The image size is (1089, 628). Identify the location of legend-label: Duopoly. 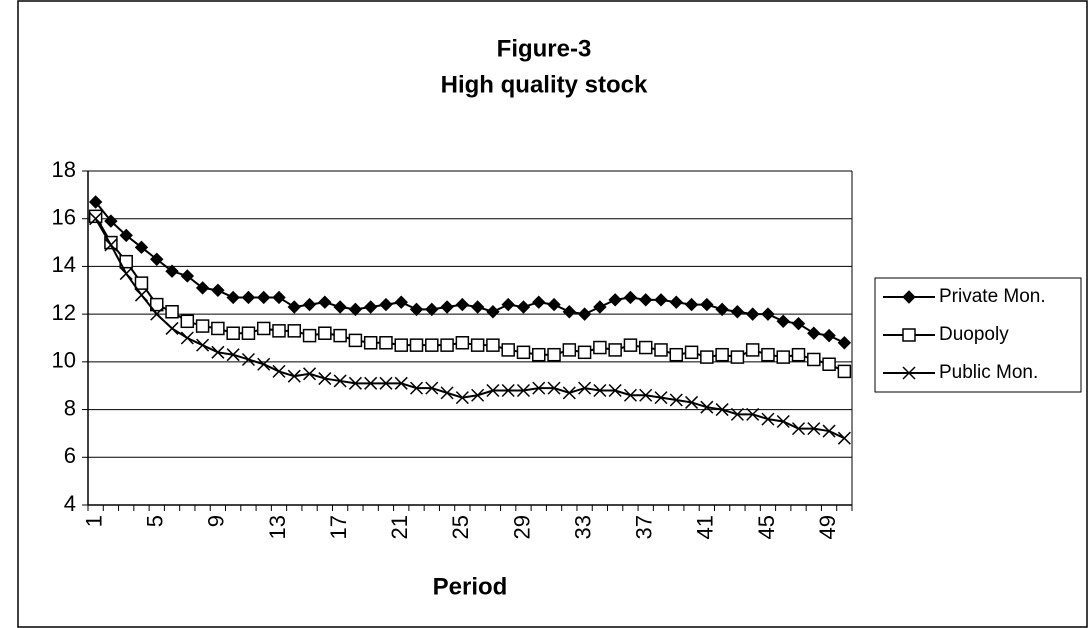
(974, 334).